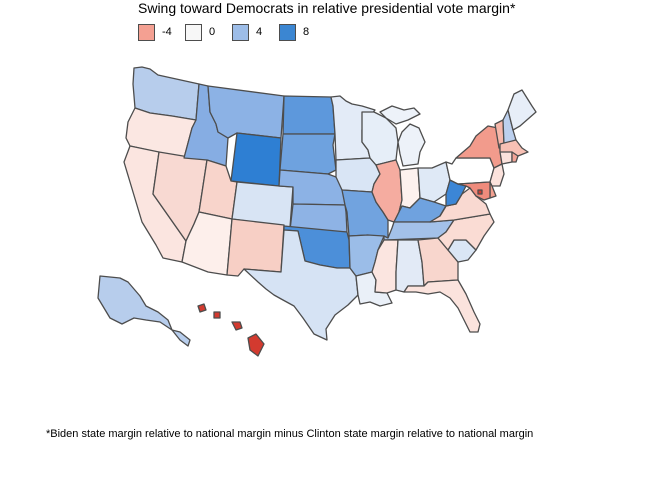  Describe the element at coordinates (522, 110) in the screenshot. I see `state-me` at that location.